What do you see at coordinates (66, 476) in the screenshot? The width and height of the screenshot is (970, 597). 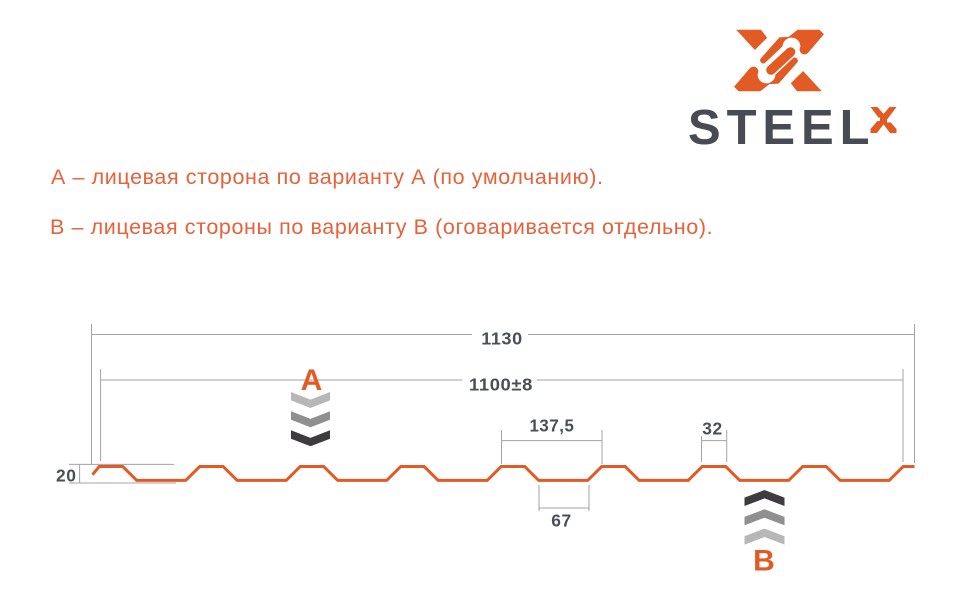 I see `svg-text: 20` at bounding box center [66, 476].